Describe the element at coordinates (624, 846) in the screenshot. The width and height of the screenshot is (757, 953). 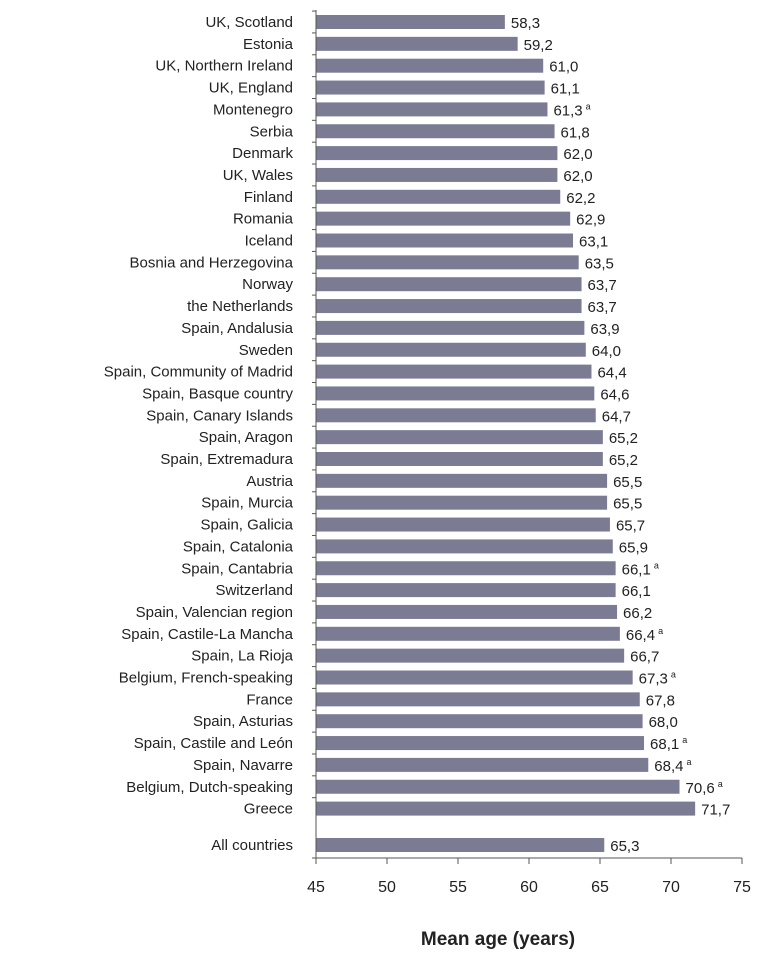
I see `value-label: 65,3` at that location.